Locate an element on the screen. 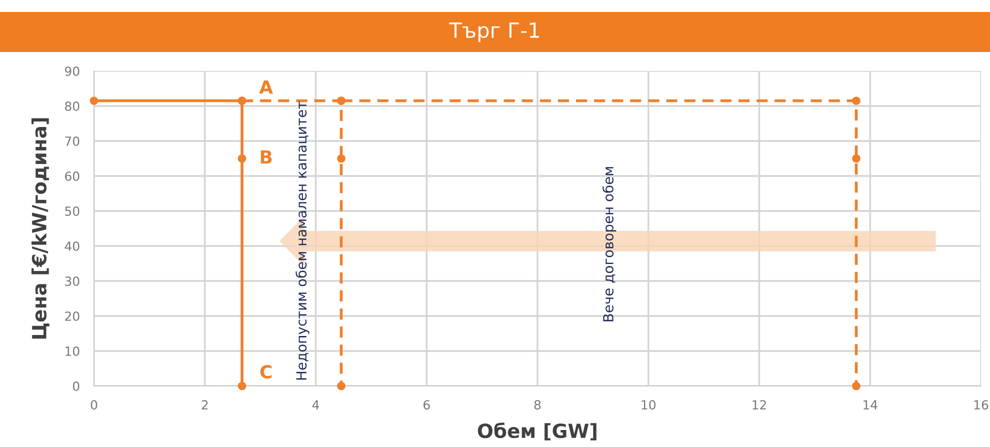 The image size is (990, 447). y-tick-label: 80 is located at coordinates (72, 106).